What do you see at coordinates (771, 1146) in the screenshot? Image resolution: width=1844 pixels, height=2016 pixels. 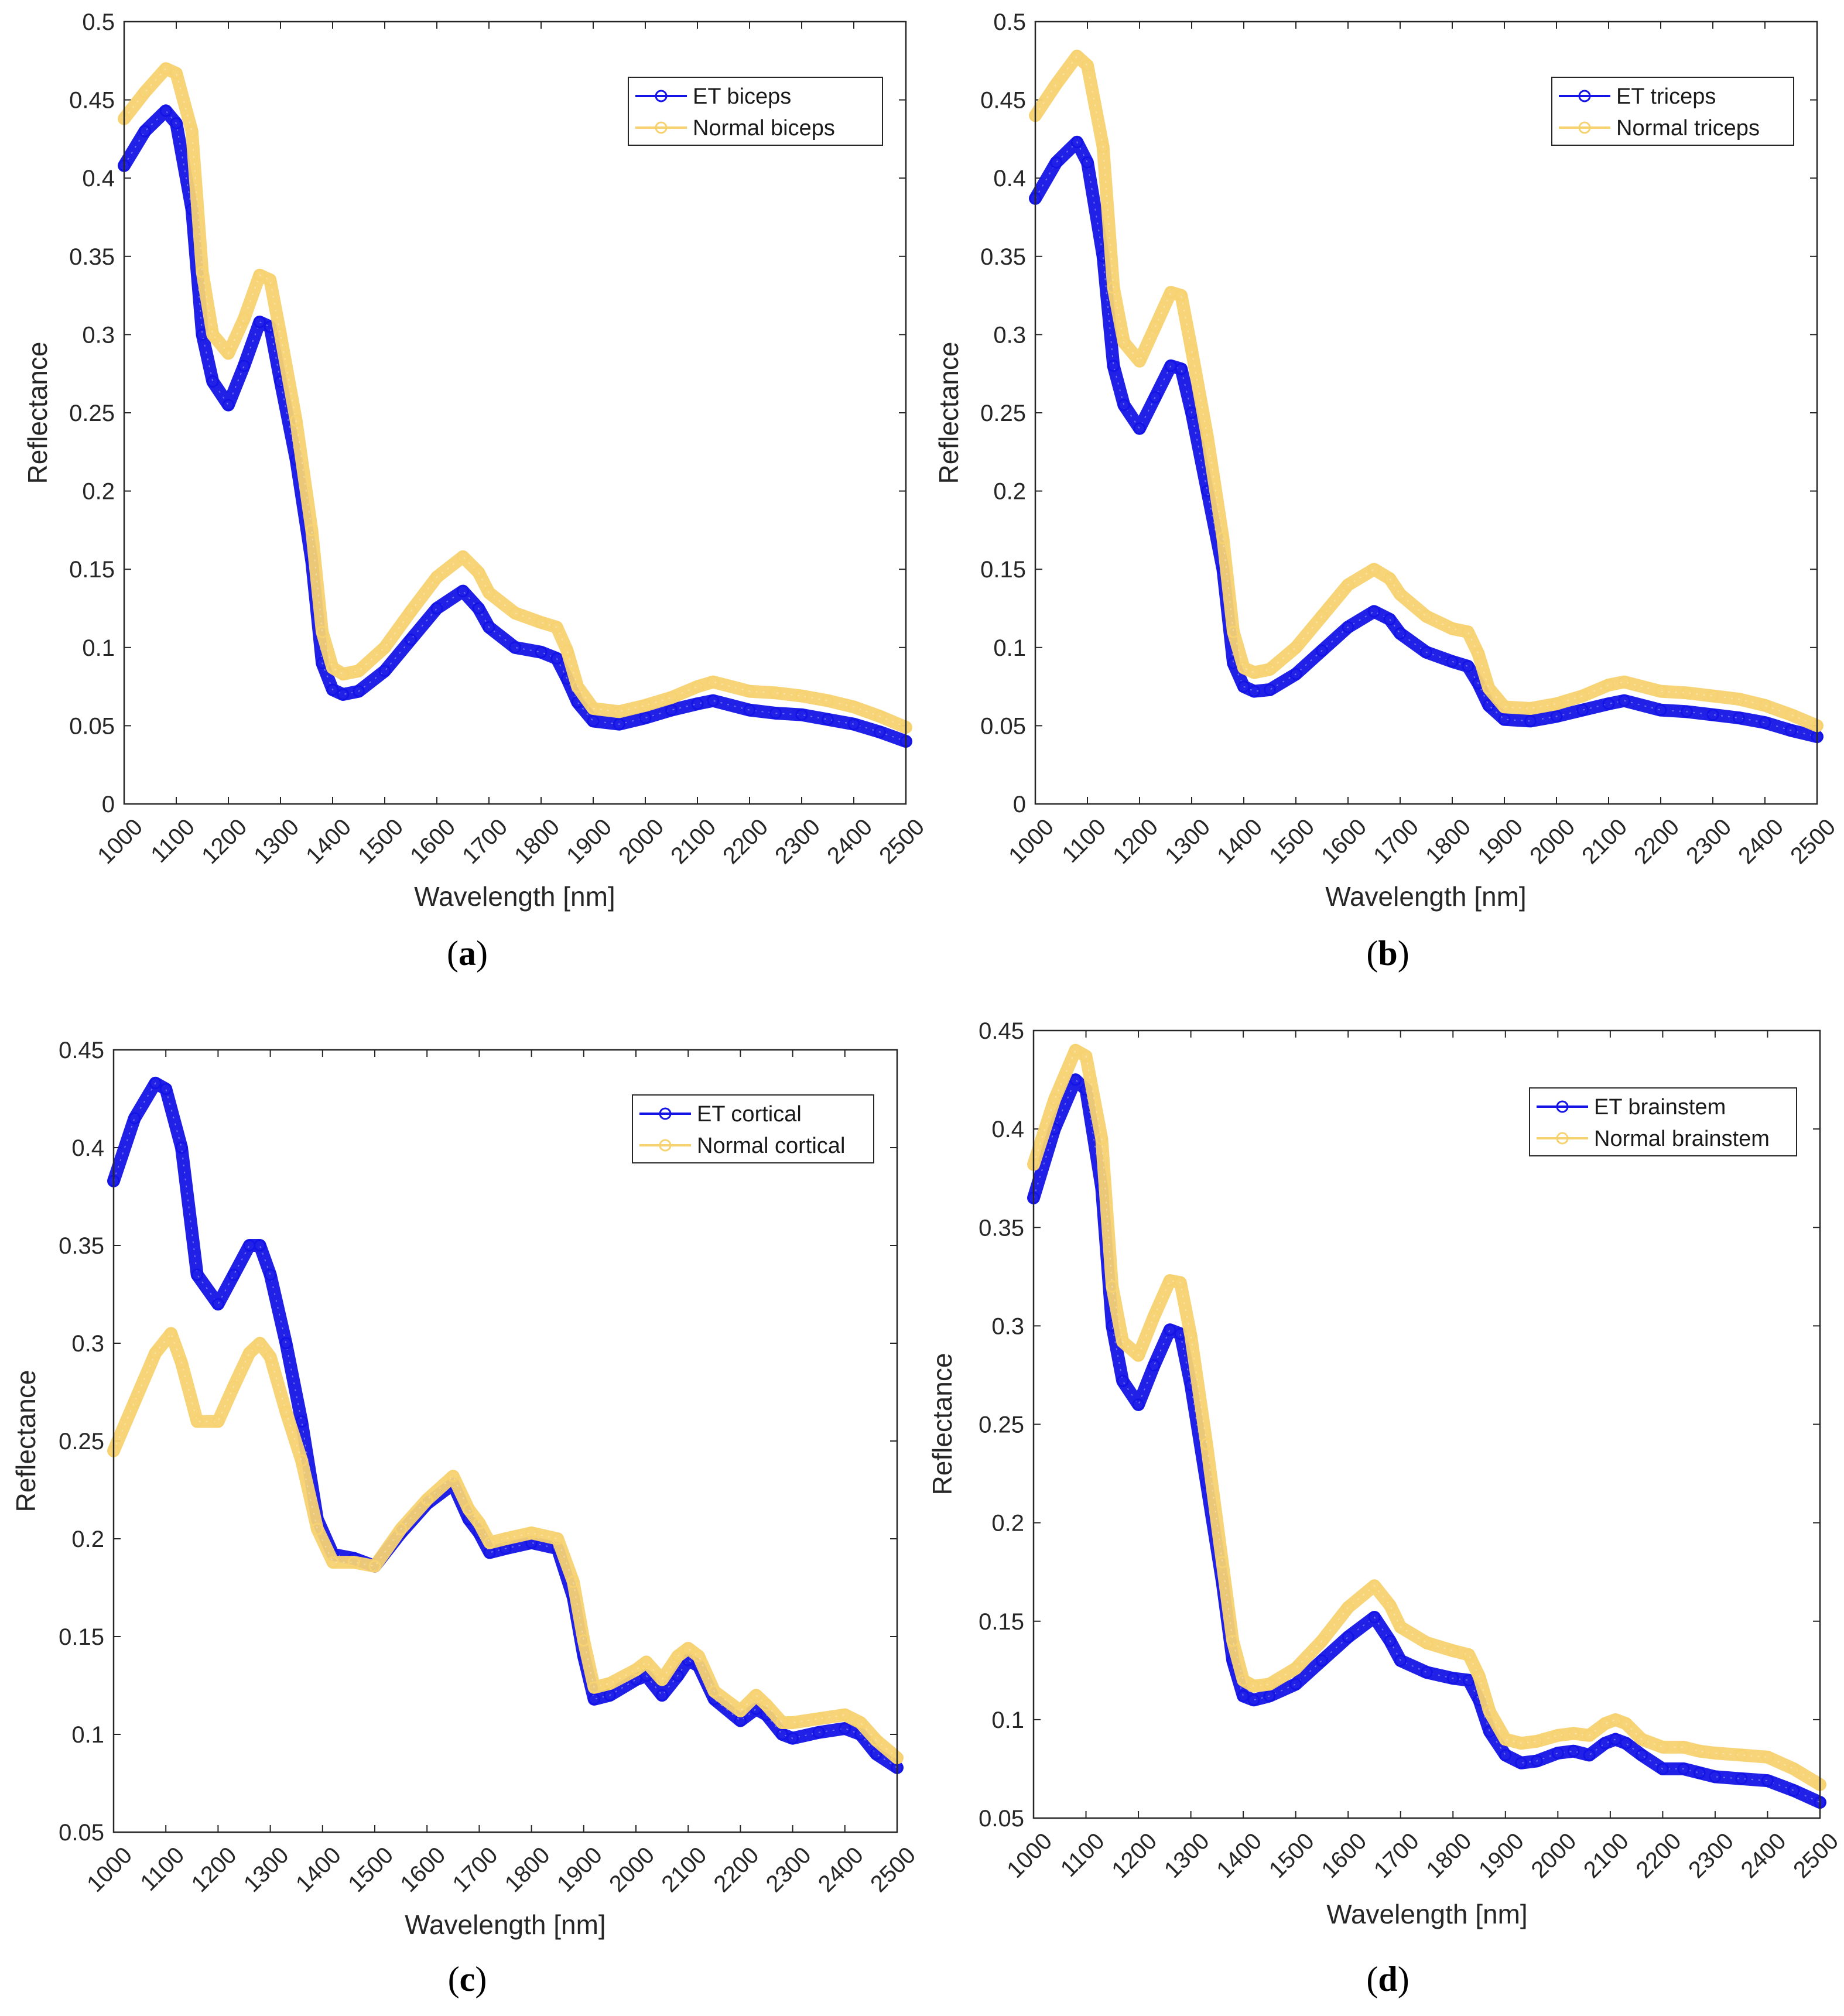 I see `legend-label-normal-cortical: Normal cortical` at bounding box center [771, 1146].